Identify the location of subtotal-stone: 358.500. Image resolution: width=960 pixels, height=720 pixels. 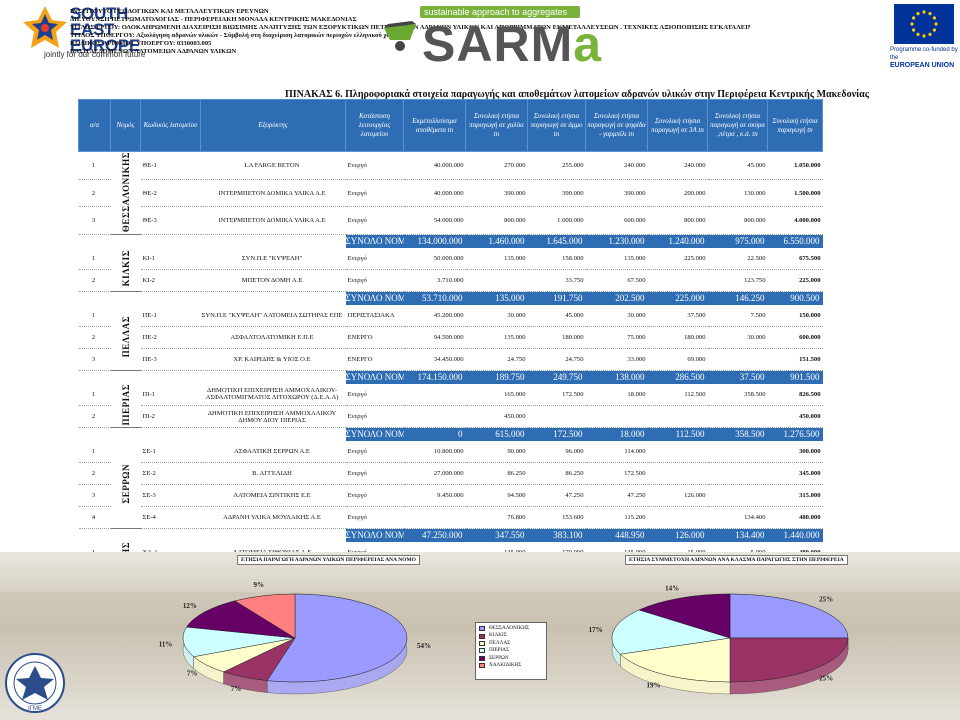
(737, 434).